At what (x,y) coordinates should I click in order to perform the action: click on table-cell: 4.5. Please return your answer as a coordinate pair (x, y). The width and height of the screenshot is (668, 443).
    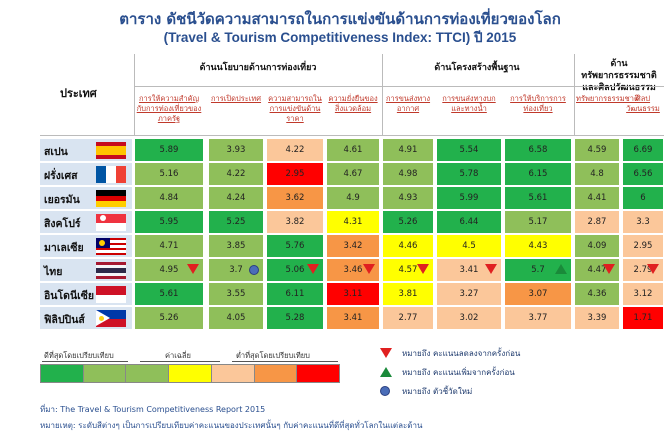
    Looking at the image, I should click on (469, 246).